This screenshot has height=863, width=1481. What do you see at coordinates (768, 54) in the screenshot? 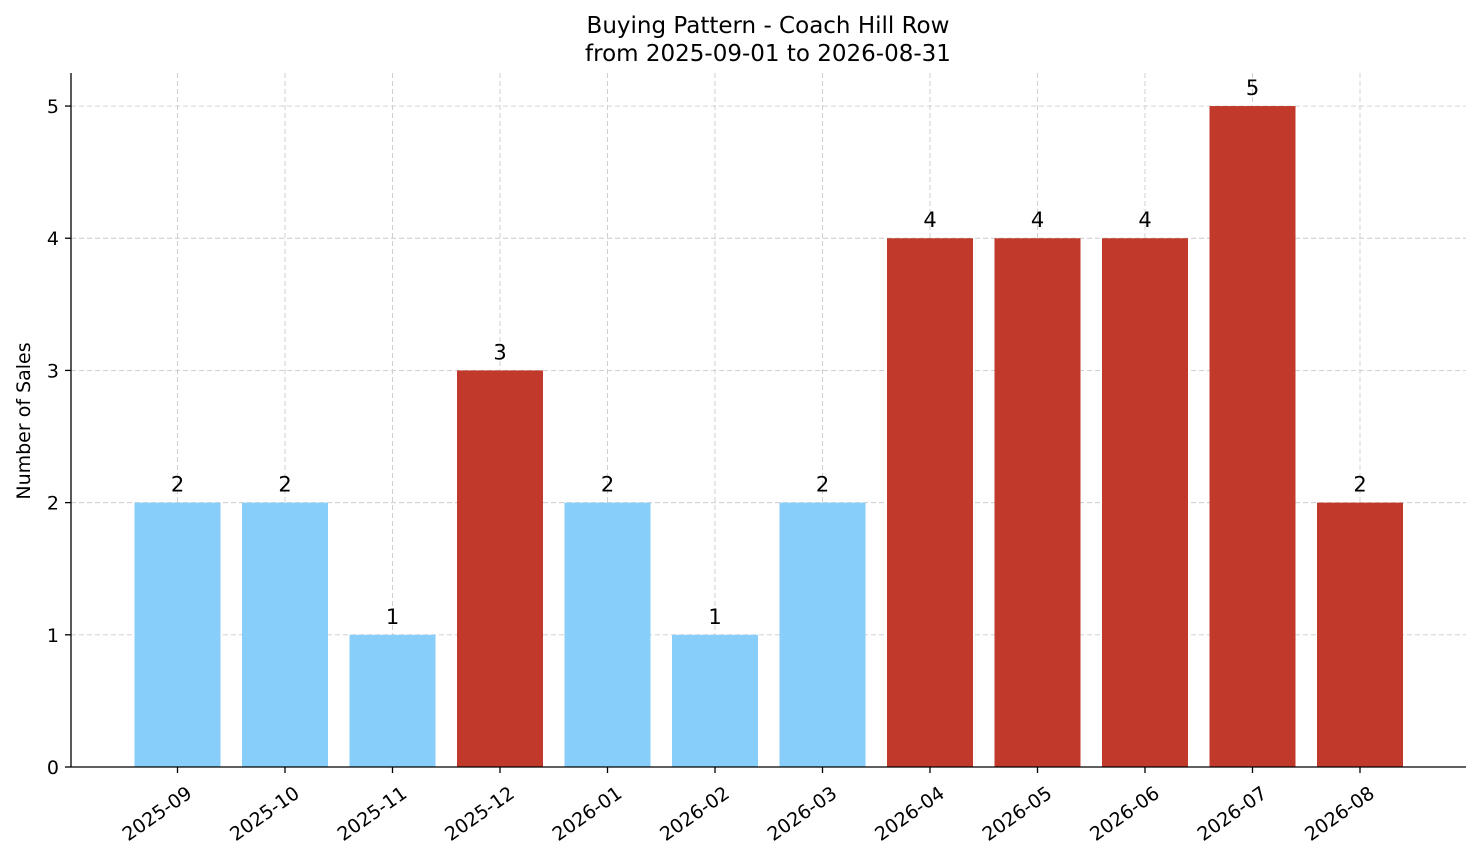
I see `chart-subtitle: from 2025-09-01 to 2026-08-31` at bounding box center [768, 54].